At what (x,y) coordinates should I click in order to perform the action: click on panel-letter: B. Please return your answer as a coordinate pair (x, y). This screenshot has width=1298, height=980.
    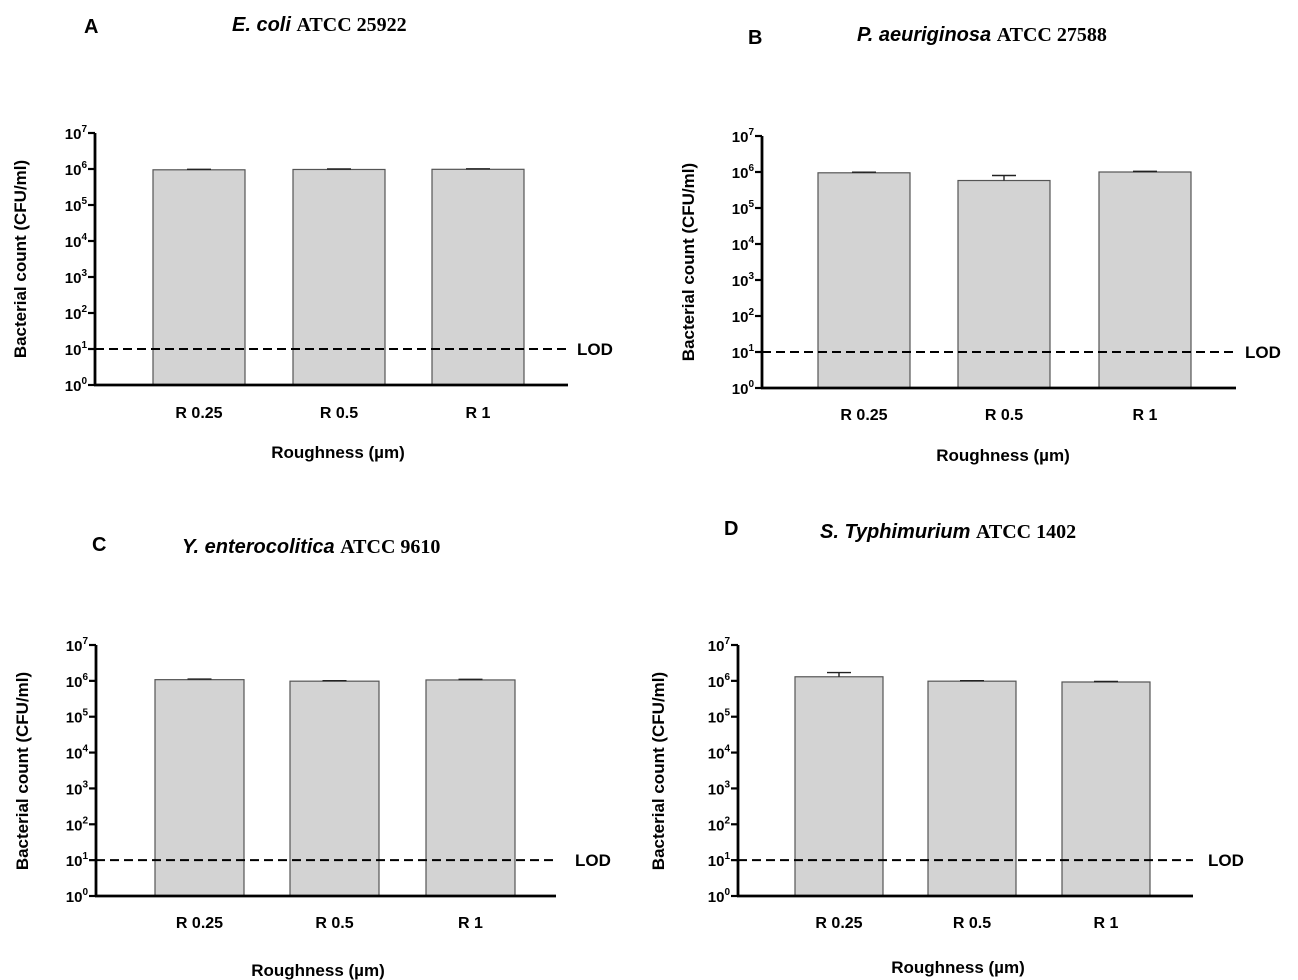
    Looking at the image, I should click on (755, 38).